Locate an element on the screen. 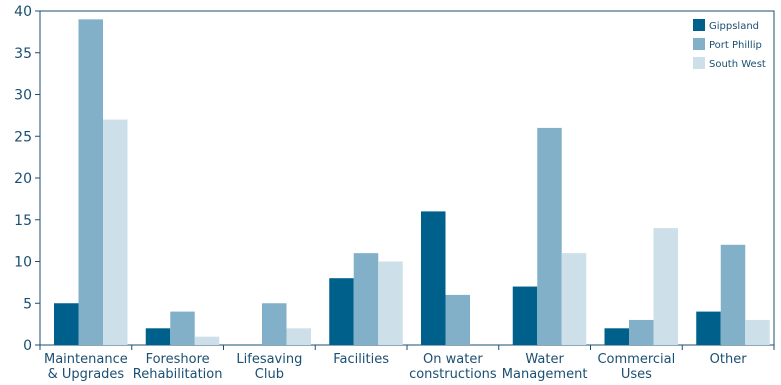 This screenshot has height=385, width=781. x-category-label: Commercial is located at coordinates (636, 359).